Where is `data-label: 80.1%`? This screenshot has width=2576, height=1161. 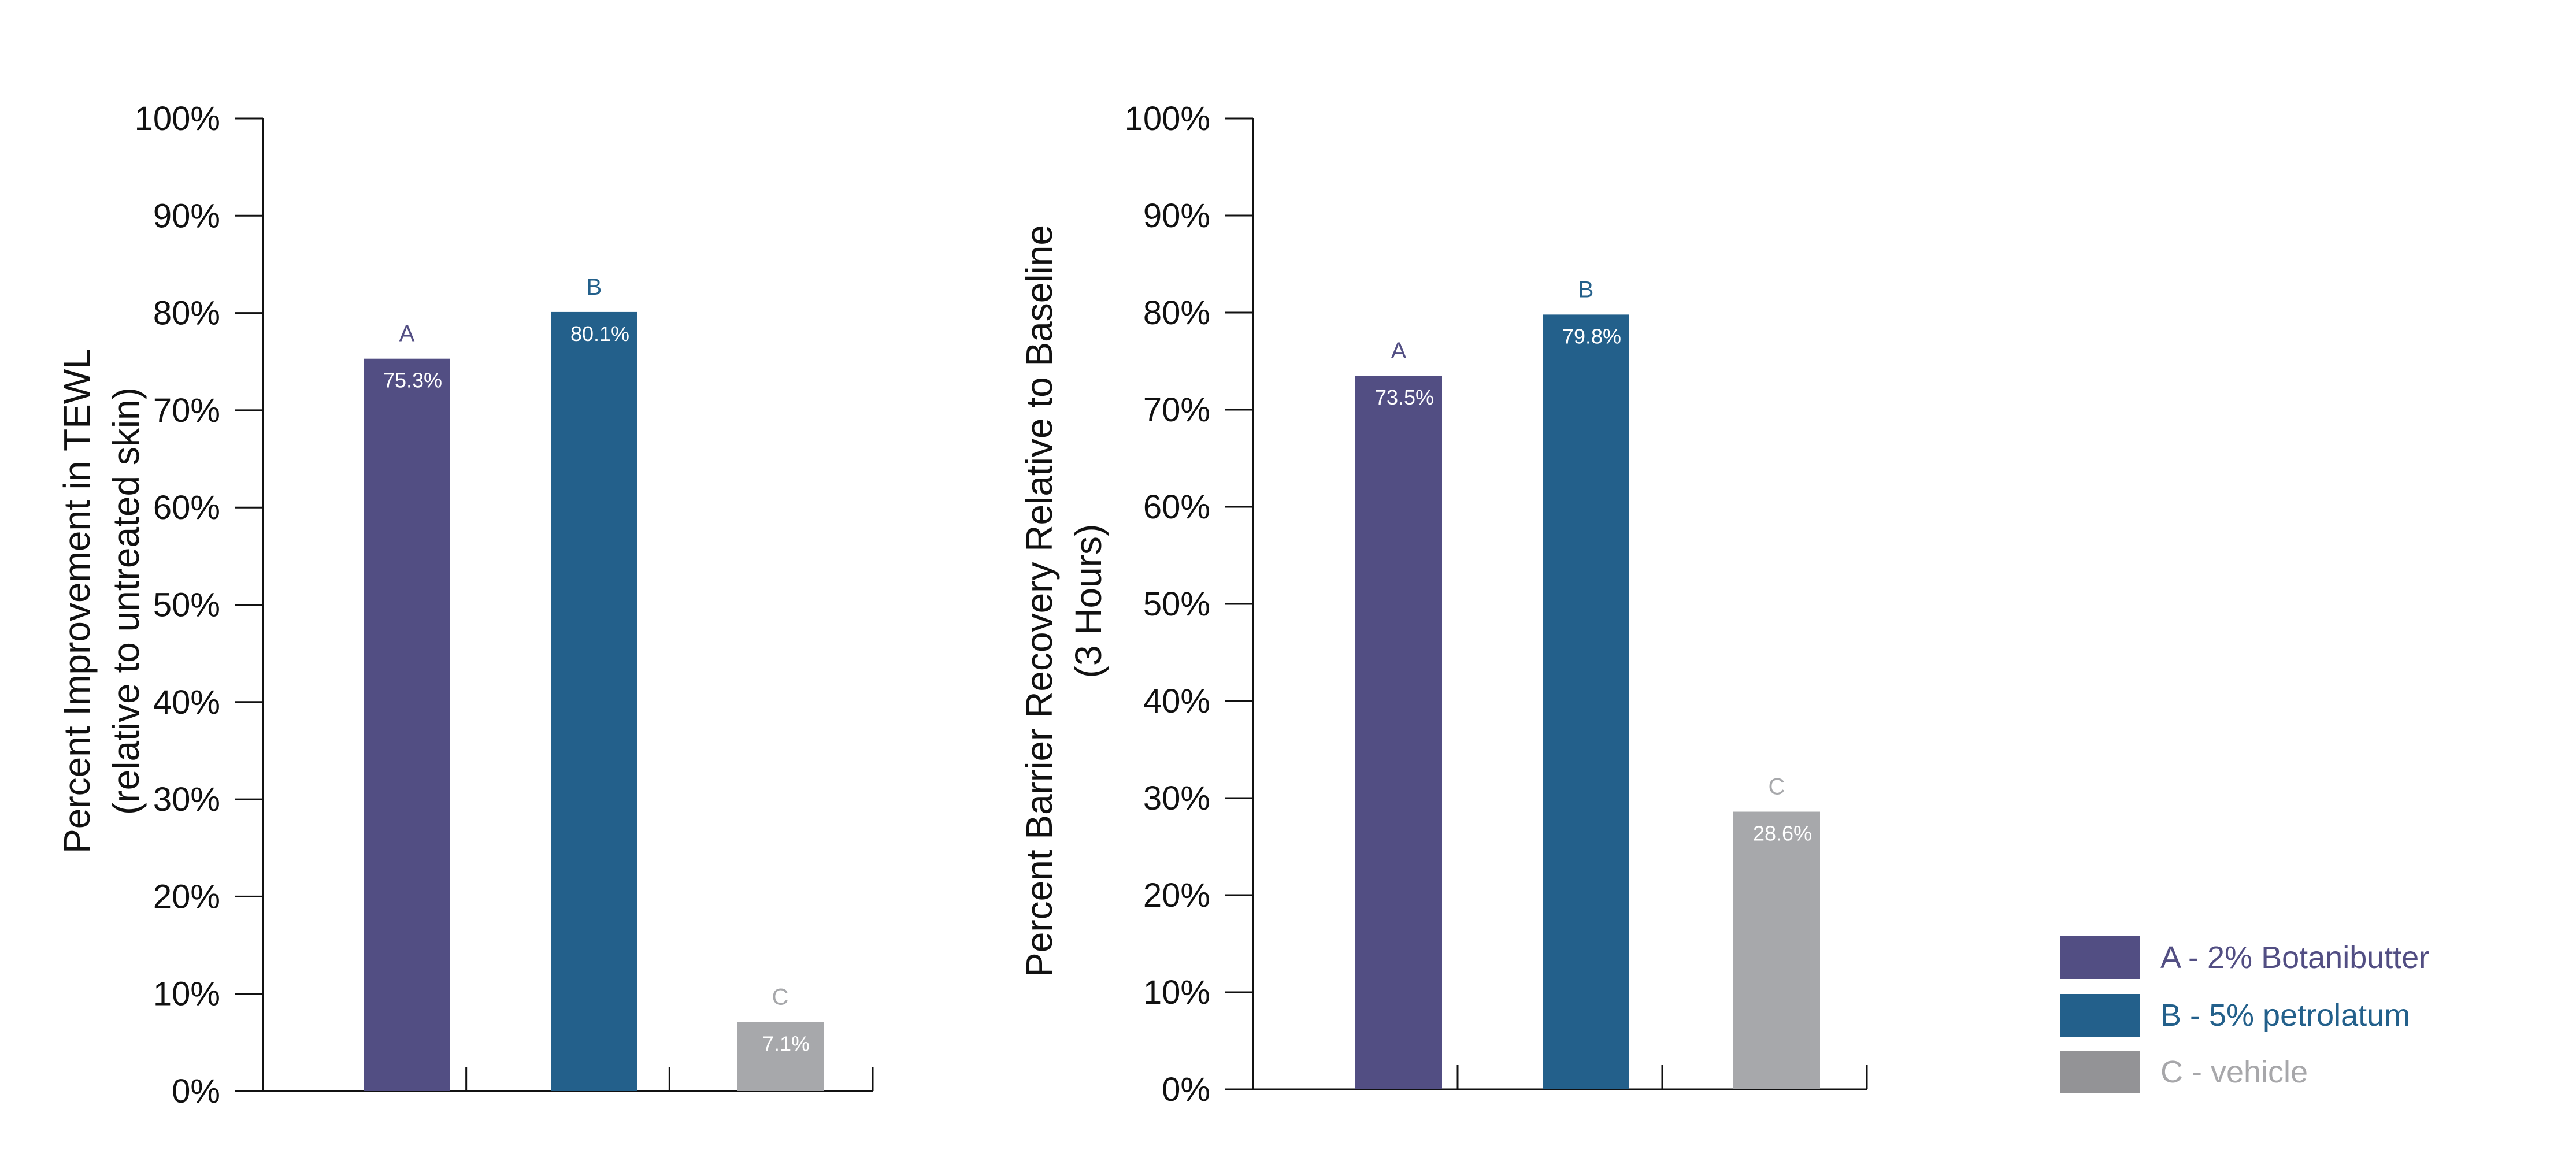 data-label: 80.1% is located at coordinates (599, 334).